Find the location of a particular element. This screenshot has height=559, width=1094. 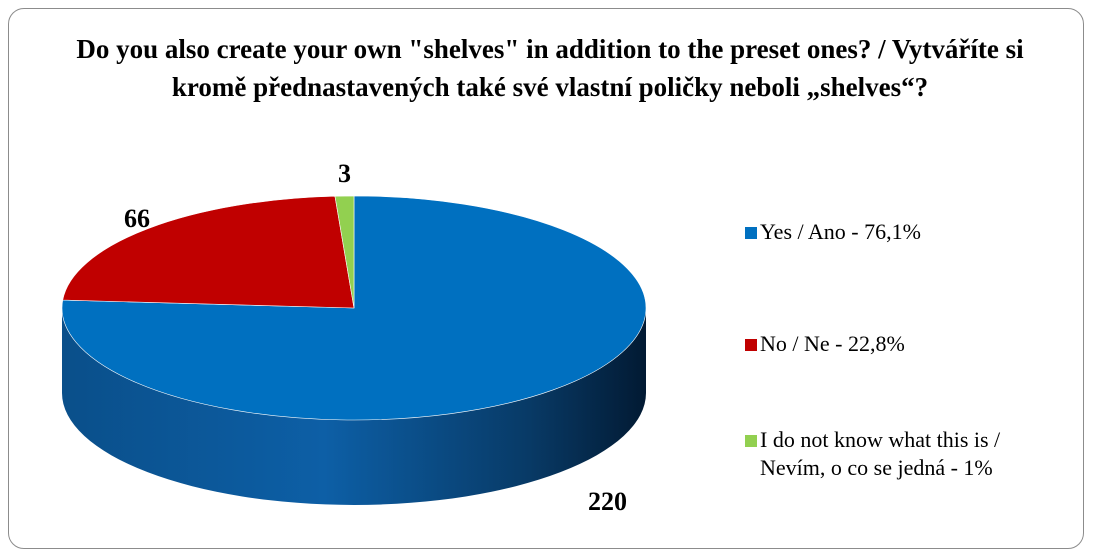

legend-item-no: No / Ne - 22,8% is located at coordinates (825, 344).